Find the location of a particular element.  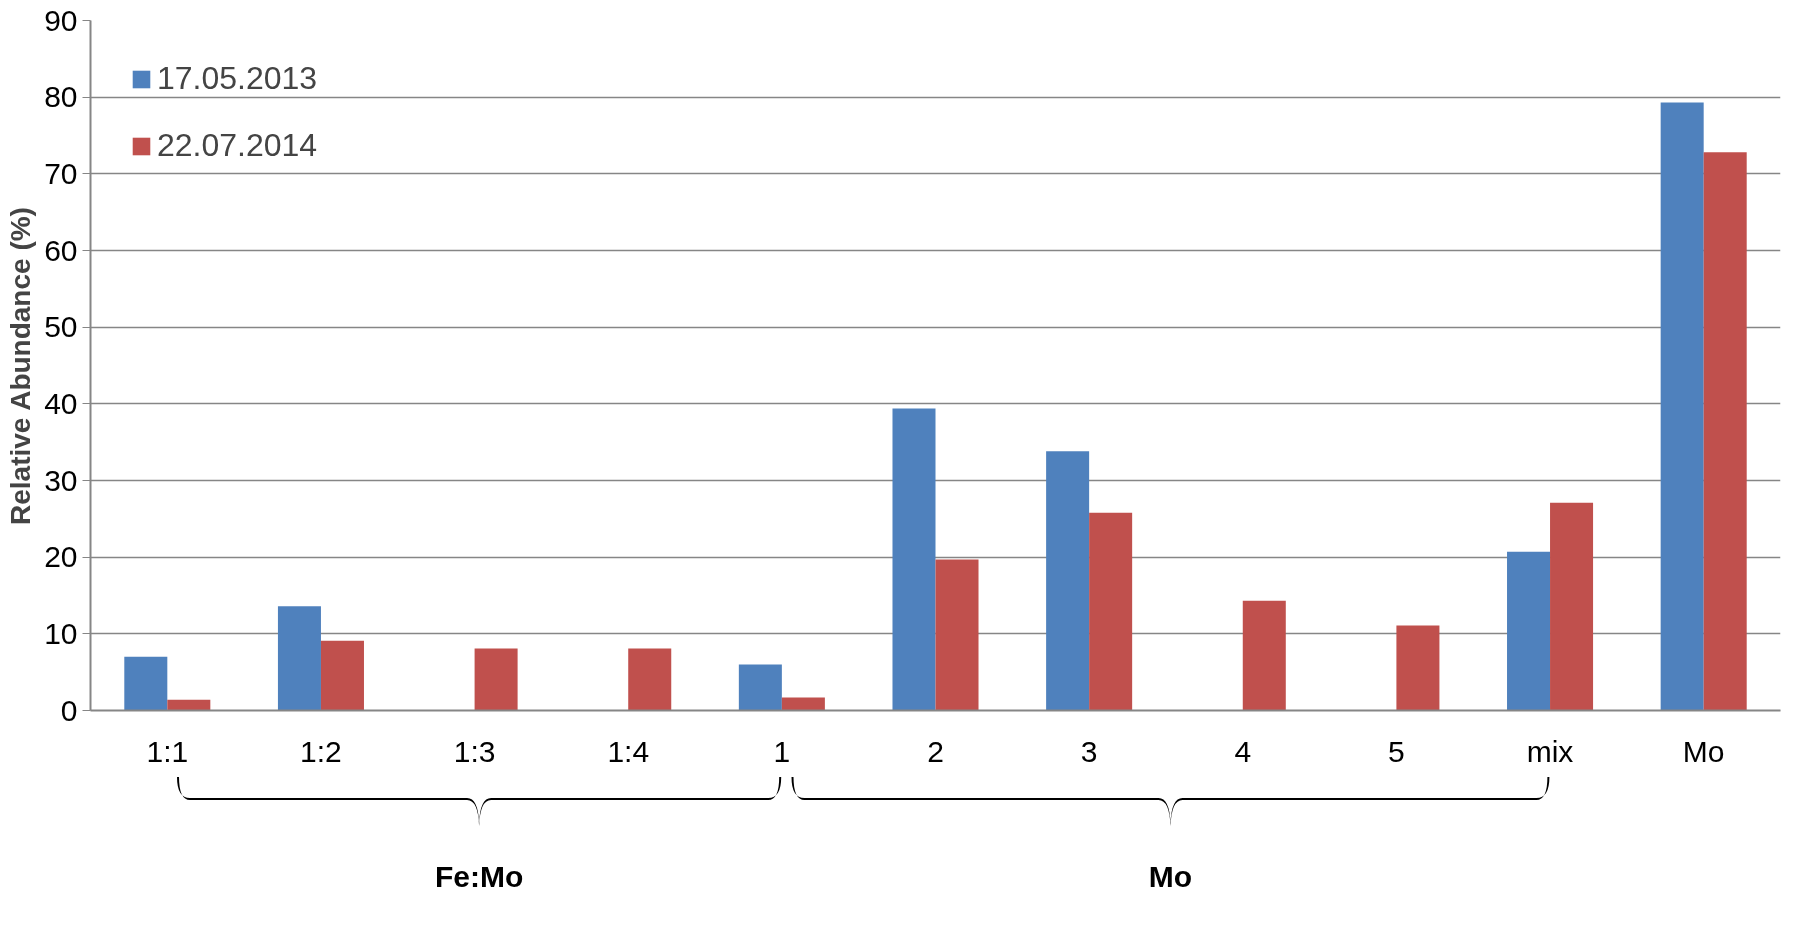

x-tick-label: Mo is located at coordinates (1703, 751).